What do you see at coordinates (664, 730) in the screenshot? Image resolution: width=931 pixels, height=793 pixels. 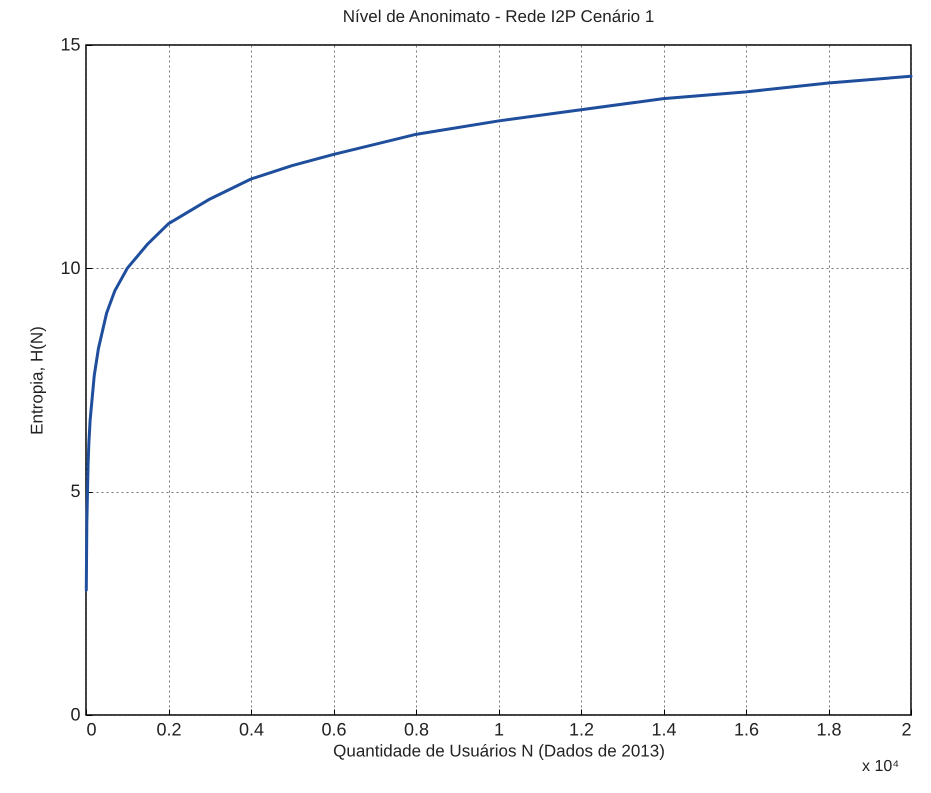 I see `x-tick-label: 1.4` at bounding box center [664, 730].